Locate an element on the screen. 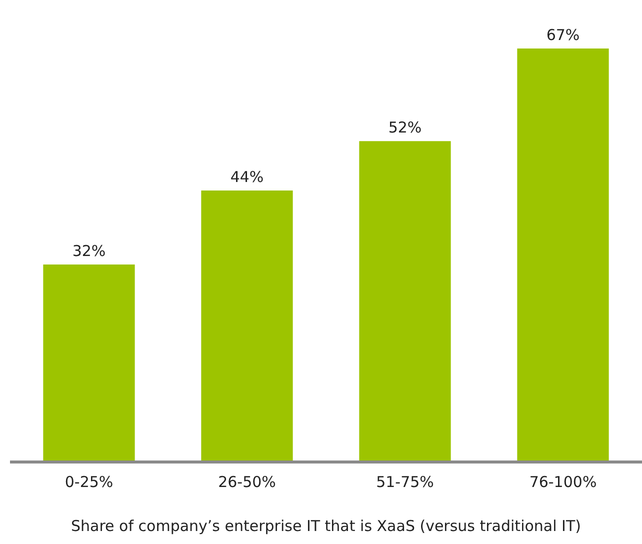  x-tick-label: 51-75% is located at coordinates (405, 481).